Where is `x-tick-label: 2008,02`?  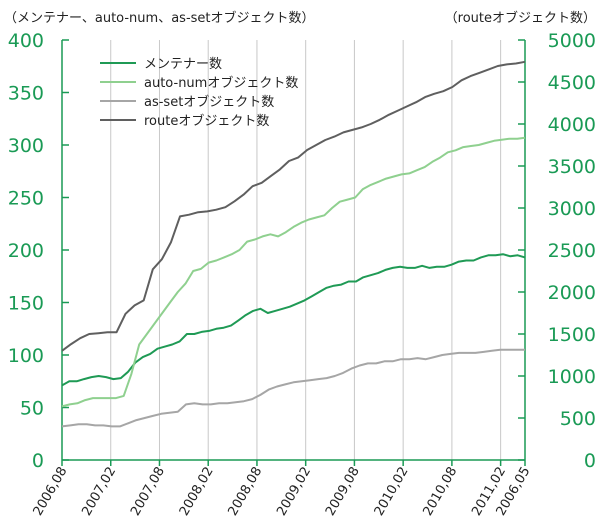 x-tick-label: 2008,02 is located at coordinates (197, 492).